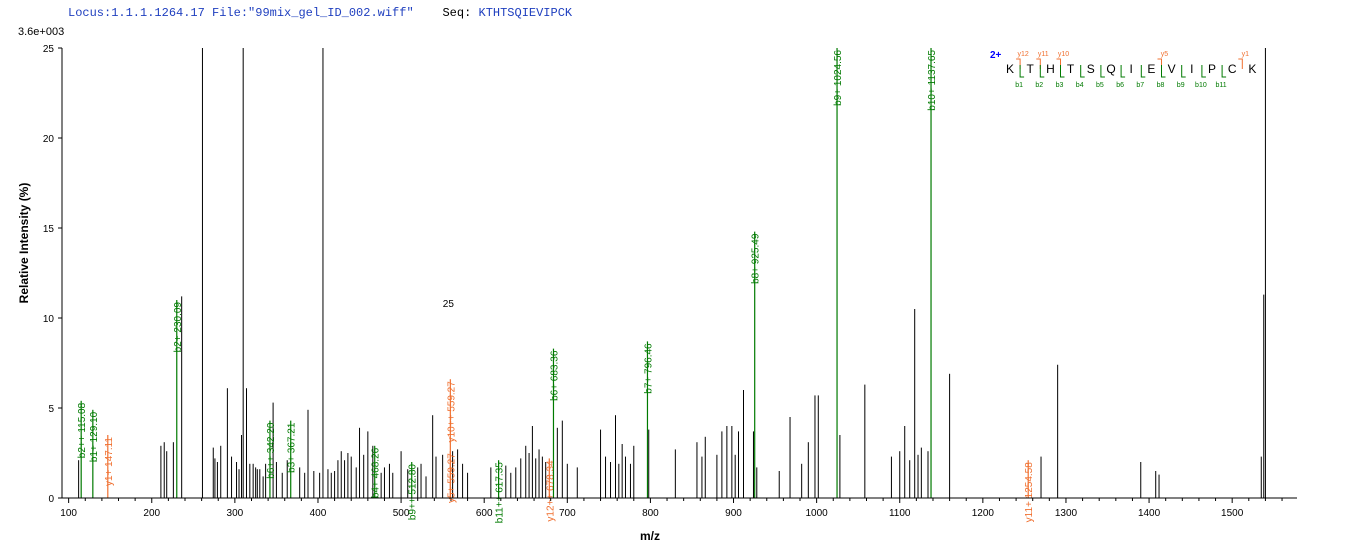 The height and width of the screenshot is (557, 1362). What do you see at coordinates (983, 513) in the screenshot?
I see `x-tick-label: 1200` at bounding box center [983, 513].